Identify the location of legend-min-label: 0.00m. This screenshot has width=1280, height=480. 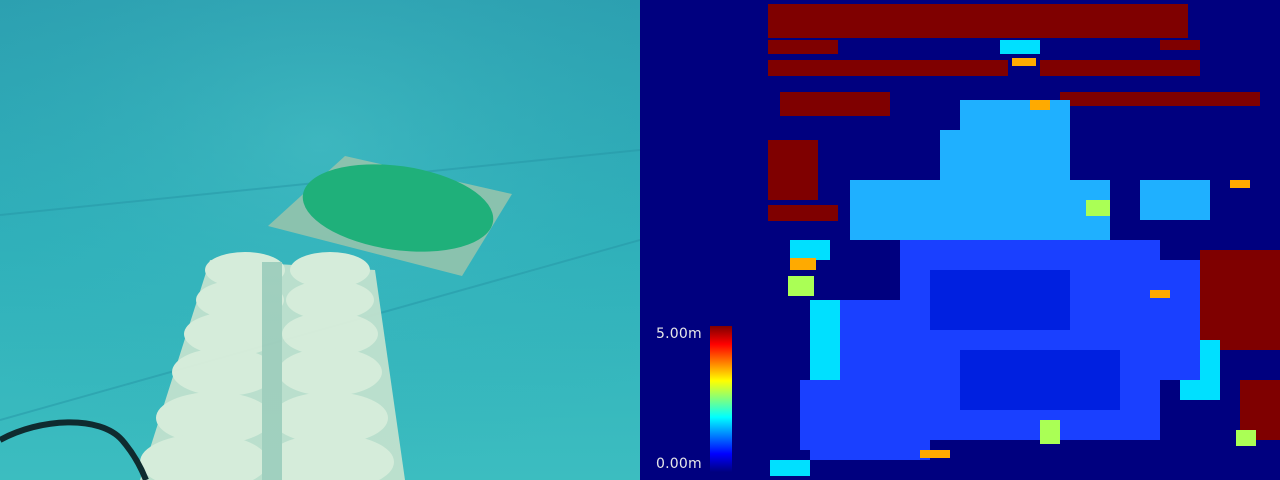
(679, 464).